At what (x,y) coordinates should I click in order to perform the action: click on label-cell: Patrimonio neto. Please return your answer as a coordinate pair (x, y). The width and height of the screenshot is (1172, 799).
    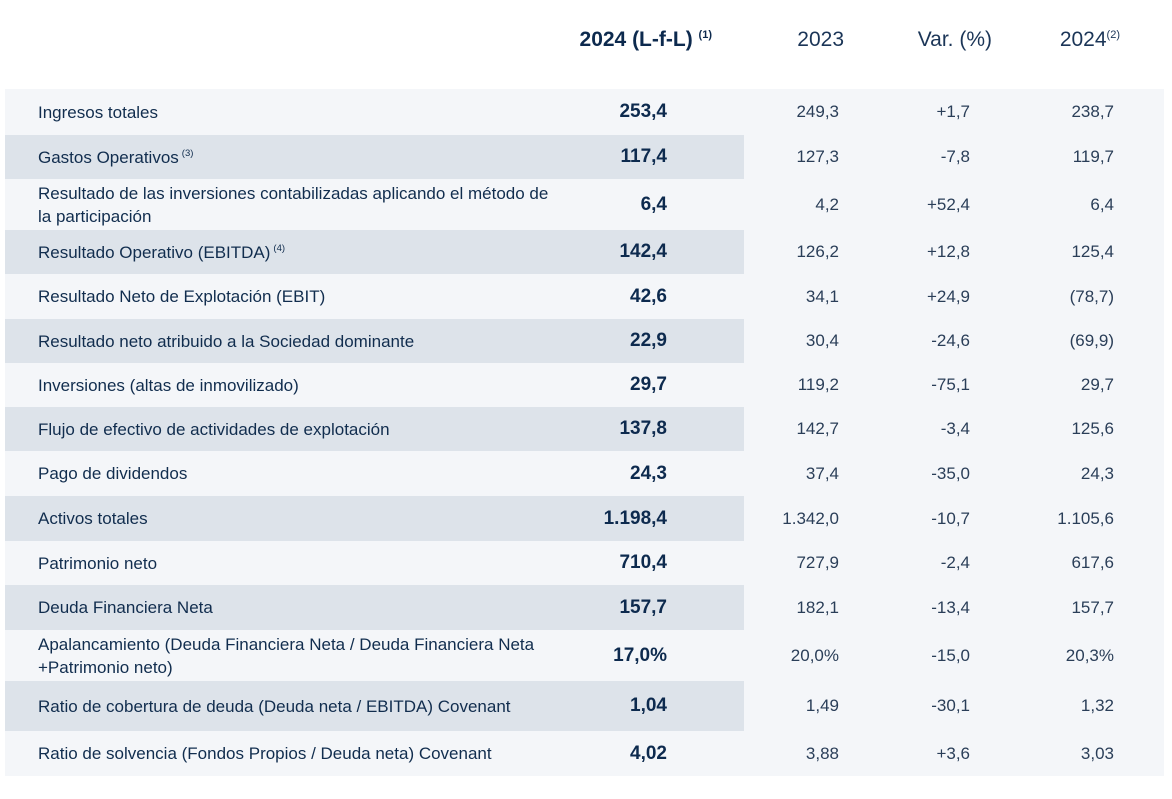
    Looking at the image, I should click on (374, 563).